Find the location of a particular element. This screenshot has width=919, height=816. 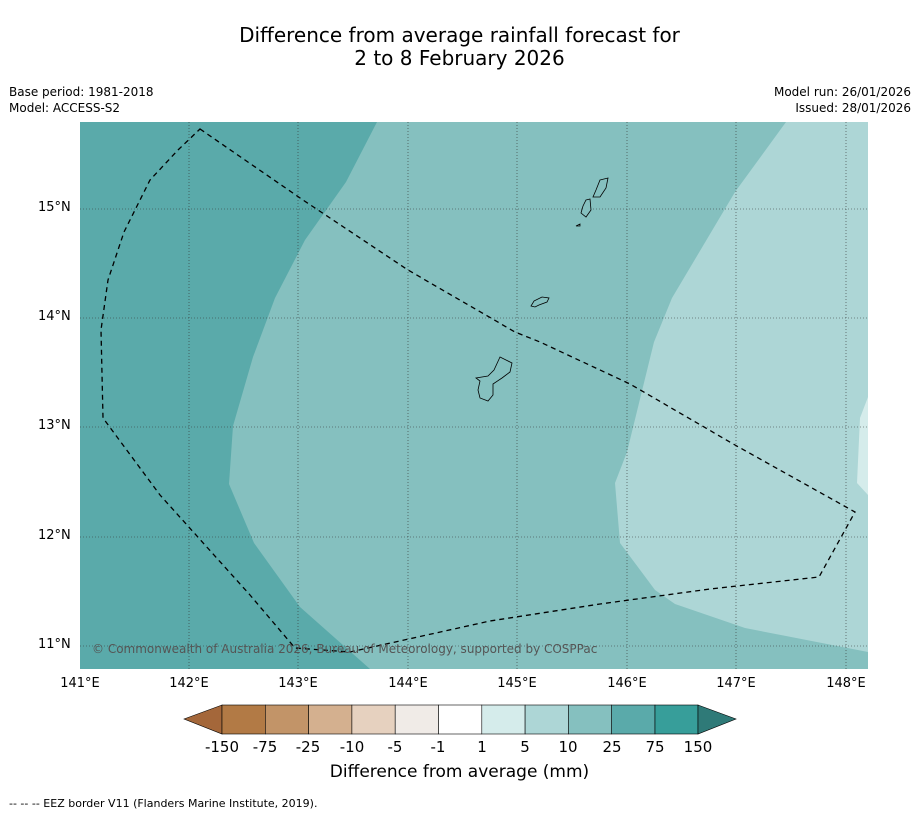

colorbar-tick-label: -150 is located at coordinates (222, 747).